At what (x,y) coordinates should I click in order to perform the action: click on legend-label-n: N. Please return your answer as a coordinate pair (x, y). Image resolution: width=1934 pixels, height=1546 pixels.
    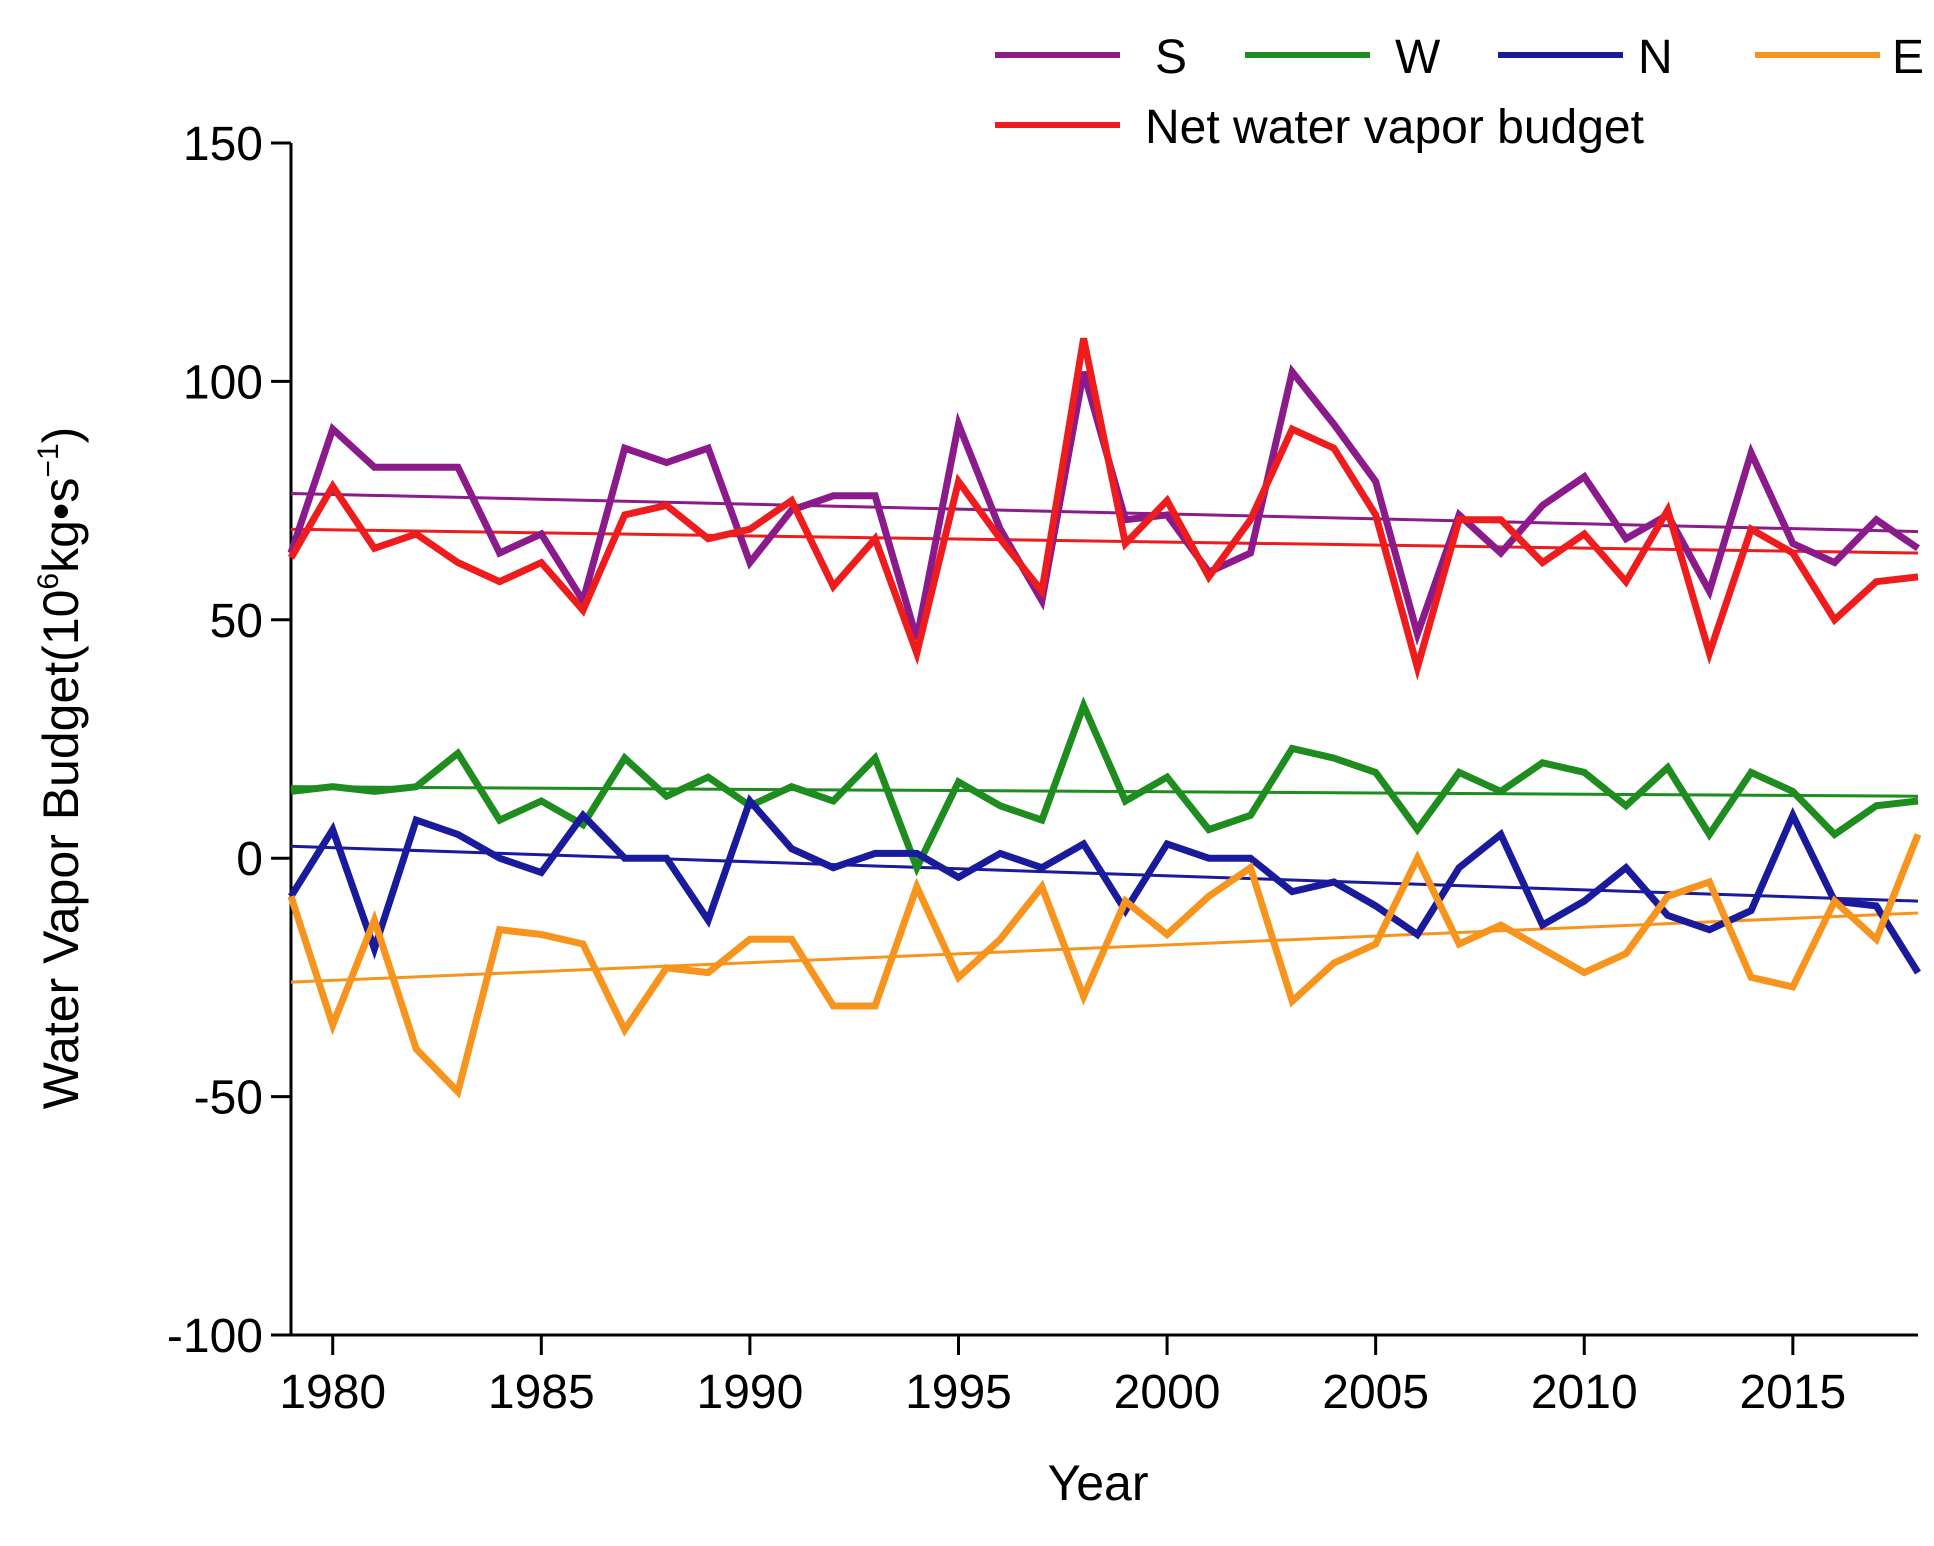
    Looking at the image, I should click on (1655, 57).